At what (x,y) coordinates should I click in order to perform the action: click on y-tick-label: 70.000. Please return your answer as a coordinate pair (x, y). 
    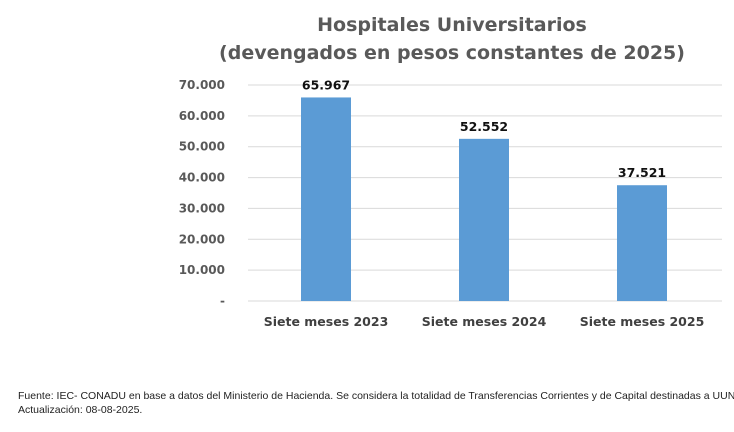
    Looking at the image, I should click on (202, 85).